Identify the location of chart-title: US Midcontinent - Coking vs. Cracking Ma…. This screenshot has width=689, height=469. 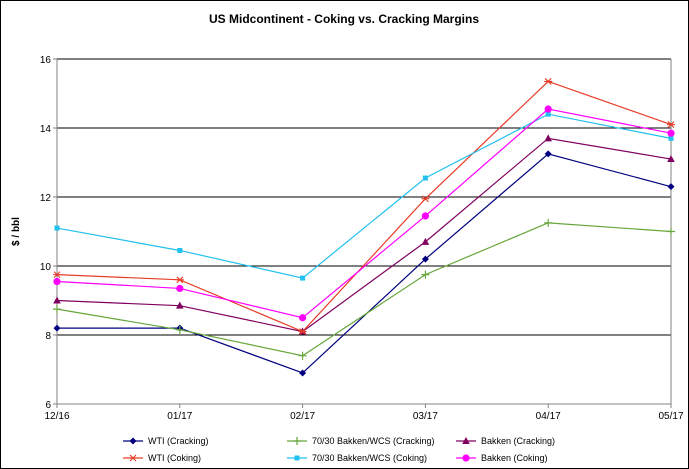
(344, 19).